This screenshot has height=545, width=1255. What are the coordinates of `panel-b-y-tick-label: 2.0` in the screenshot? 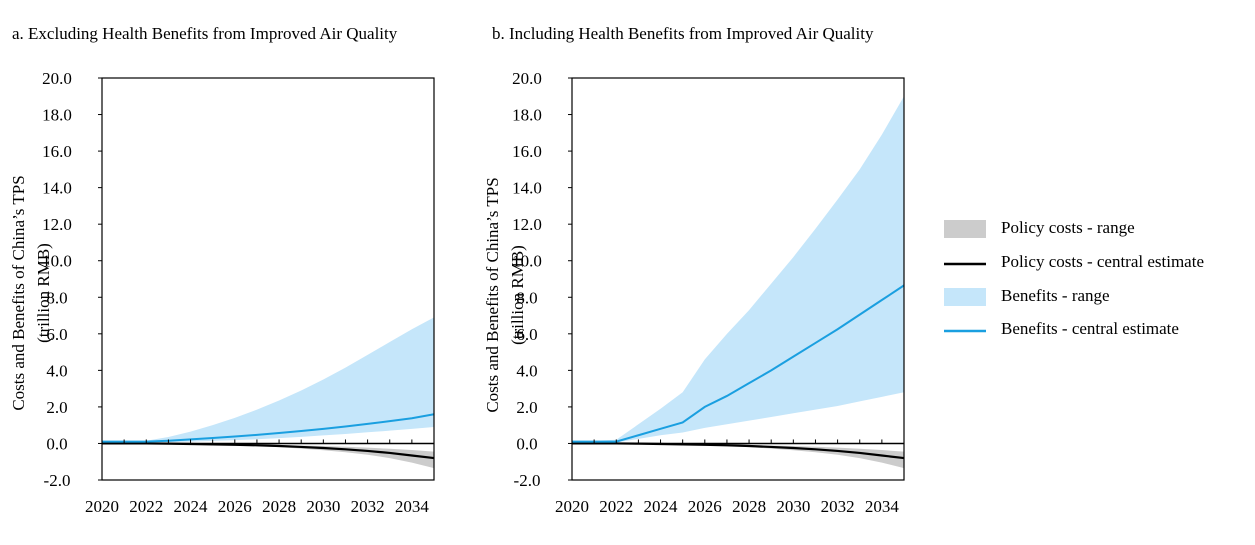 It's located at (526, 407).